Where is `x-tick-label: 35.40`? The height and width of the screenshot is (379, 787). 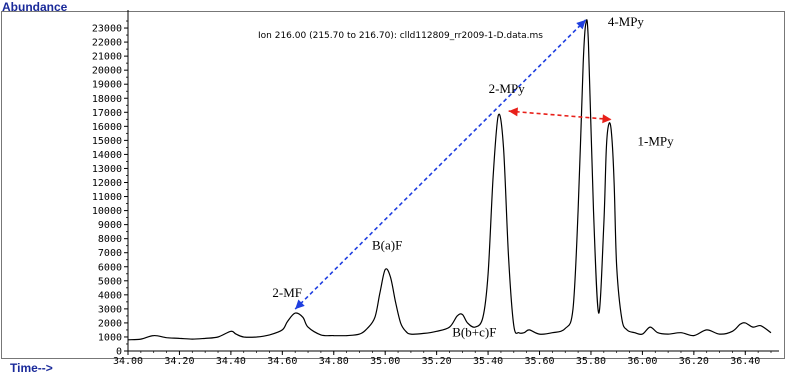 x-tick-label: 35.40 is located at coordinates (488, 361).